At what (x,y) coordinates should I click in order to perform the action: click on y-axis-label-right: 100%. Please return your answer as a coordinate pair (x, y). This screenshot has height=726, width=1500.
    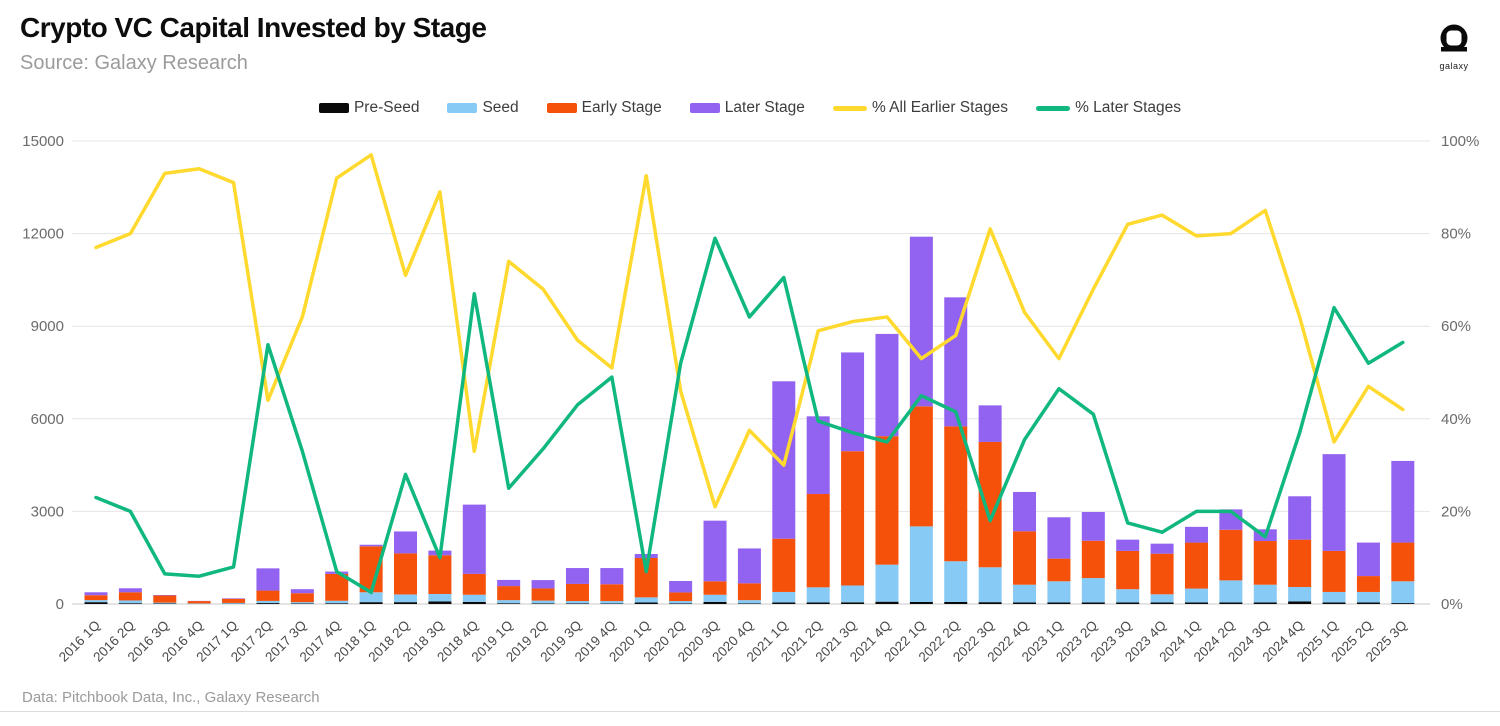
    Looking at the image, I should click on (1460, 141).